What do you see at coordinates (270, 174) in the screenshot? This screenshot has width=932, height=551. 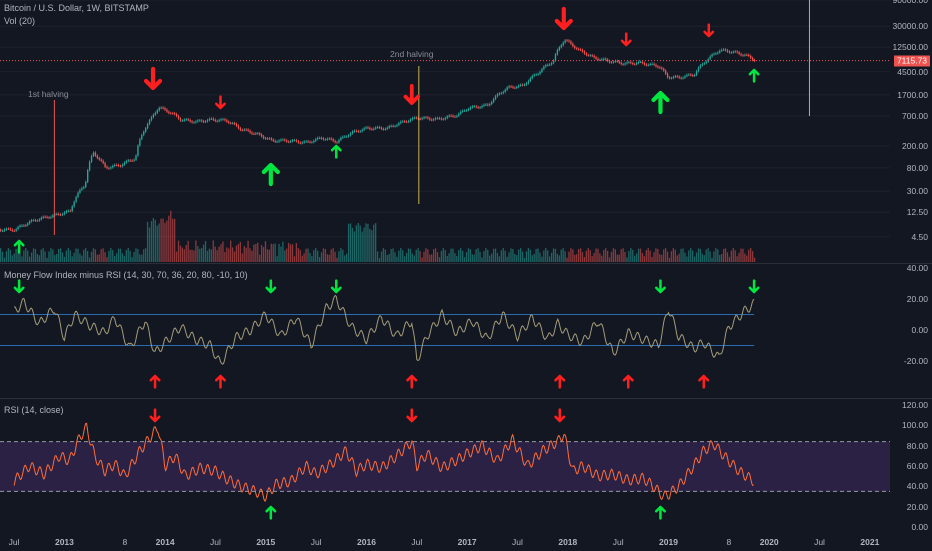 I see `buy-arrow` at bounding box center [270, 174].